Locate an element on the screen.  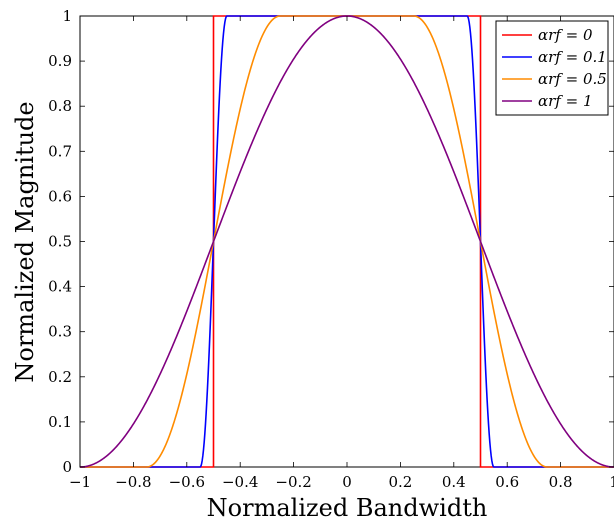
y-axis-title: Normalized Magnitude is located at coordinates (25, 241).